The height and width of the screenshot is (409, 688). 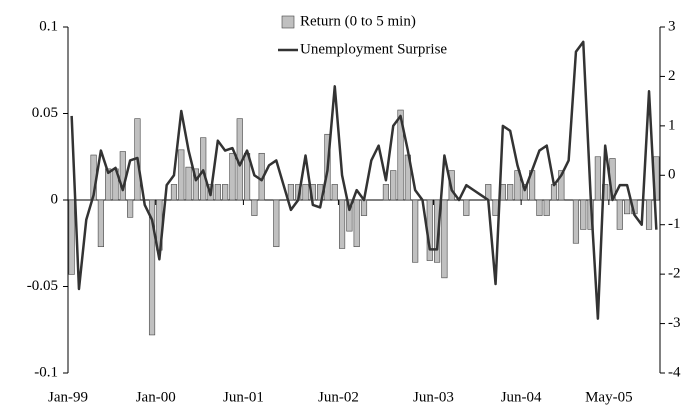 I want to click on y2-tick-label: 0, so click(x=672, y=175).